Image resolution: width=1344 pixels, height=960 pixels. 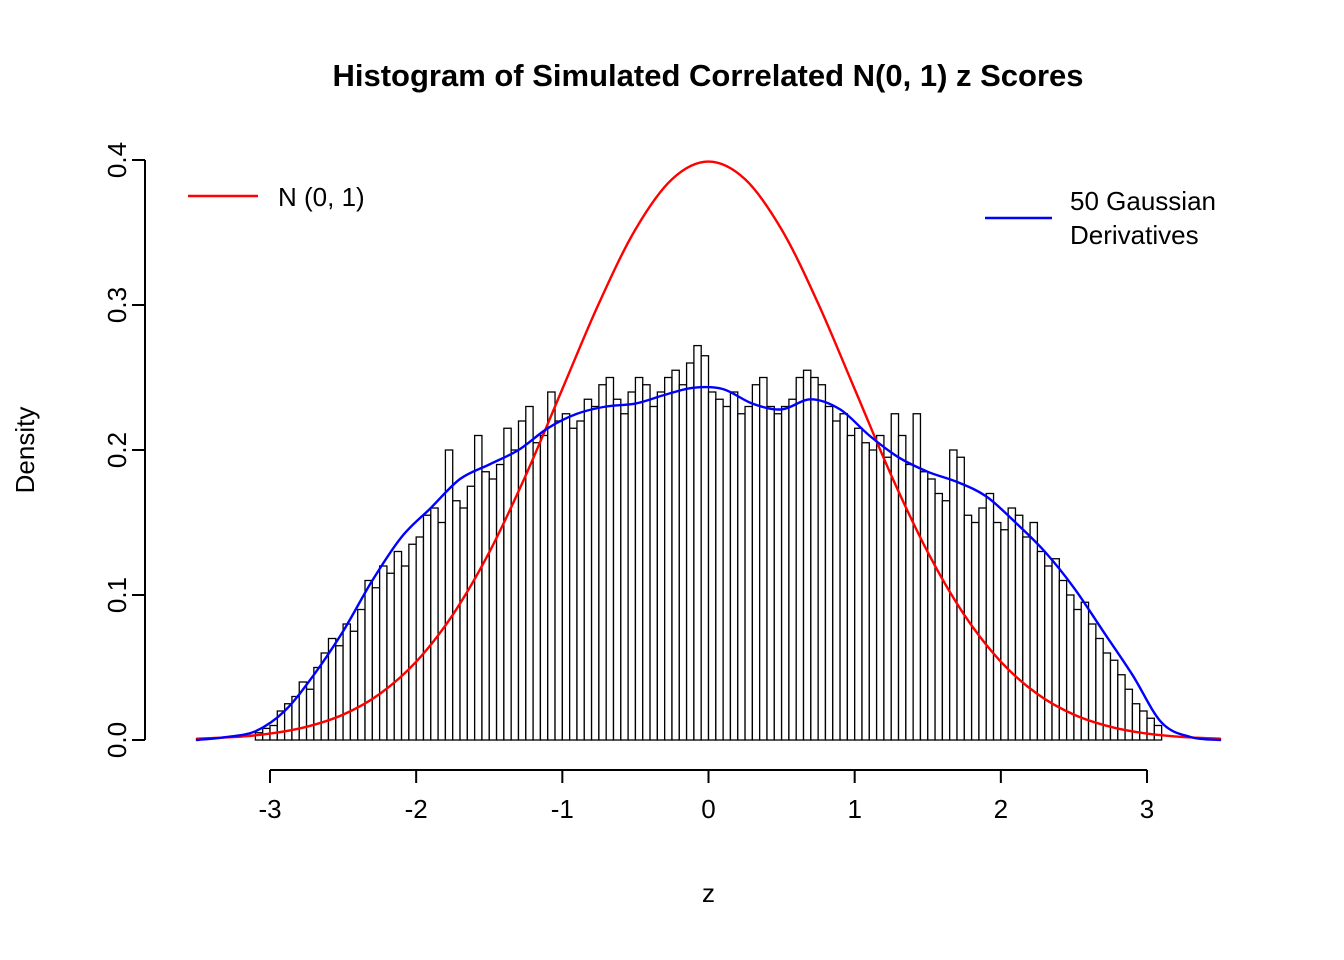 What do you see at coordinates (321, 197) in the screenshot?
I see `legend-label: N (0, 1)` at bounding box center [321, 197].